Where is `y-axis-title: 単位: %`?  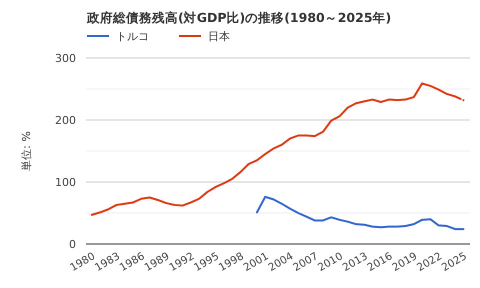 y-axis-title: 単位: % is located at coordinates (26, 151).